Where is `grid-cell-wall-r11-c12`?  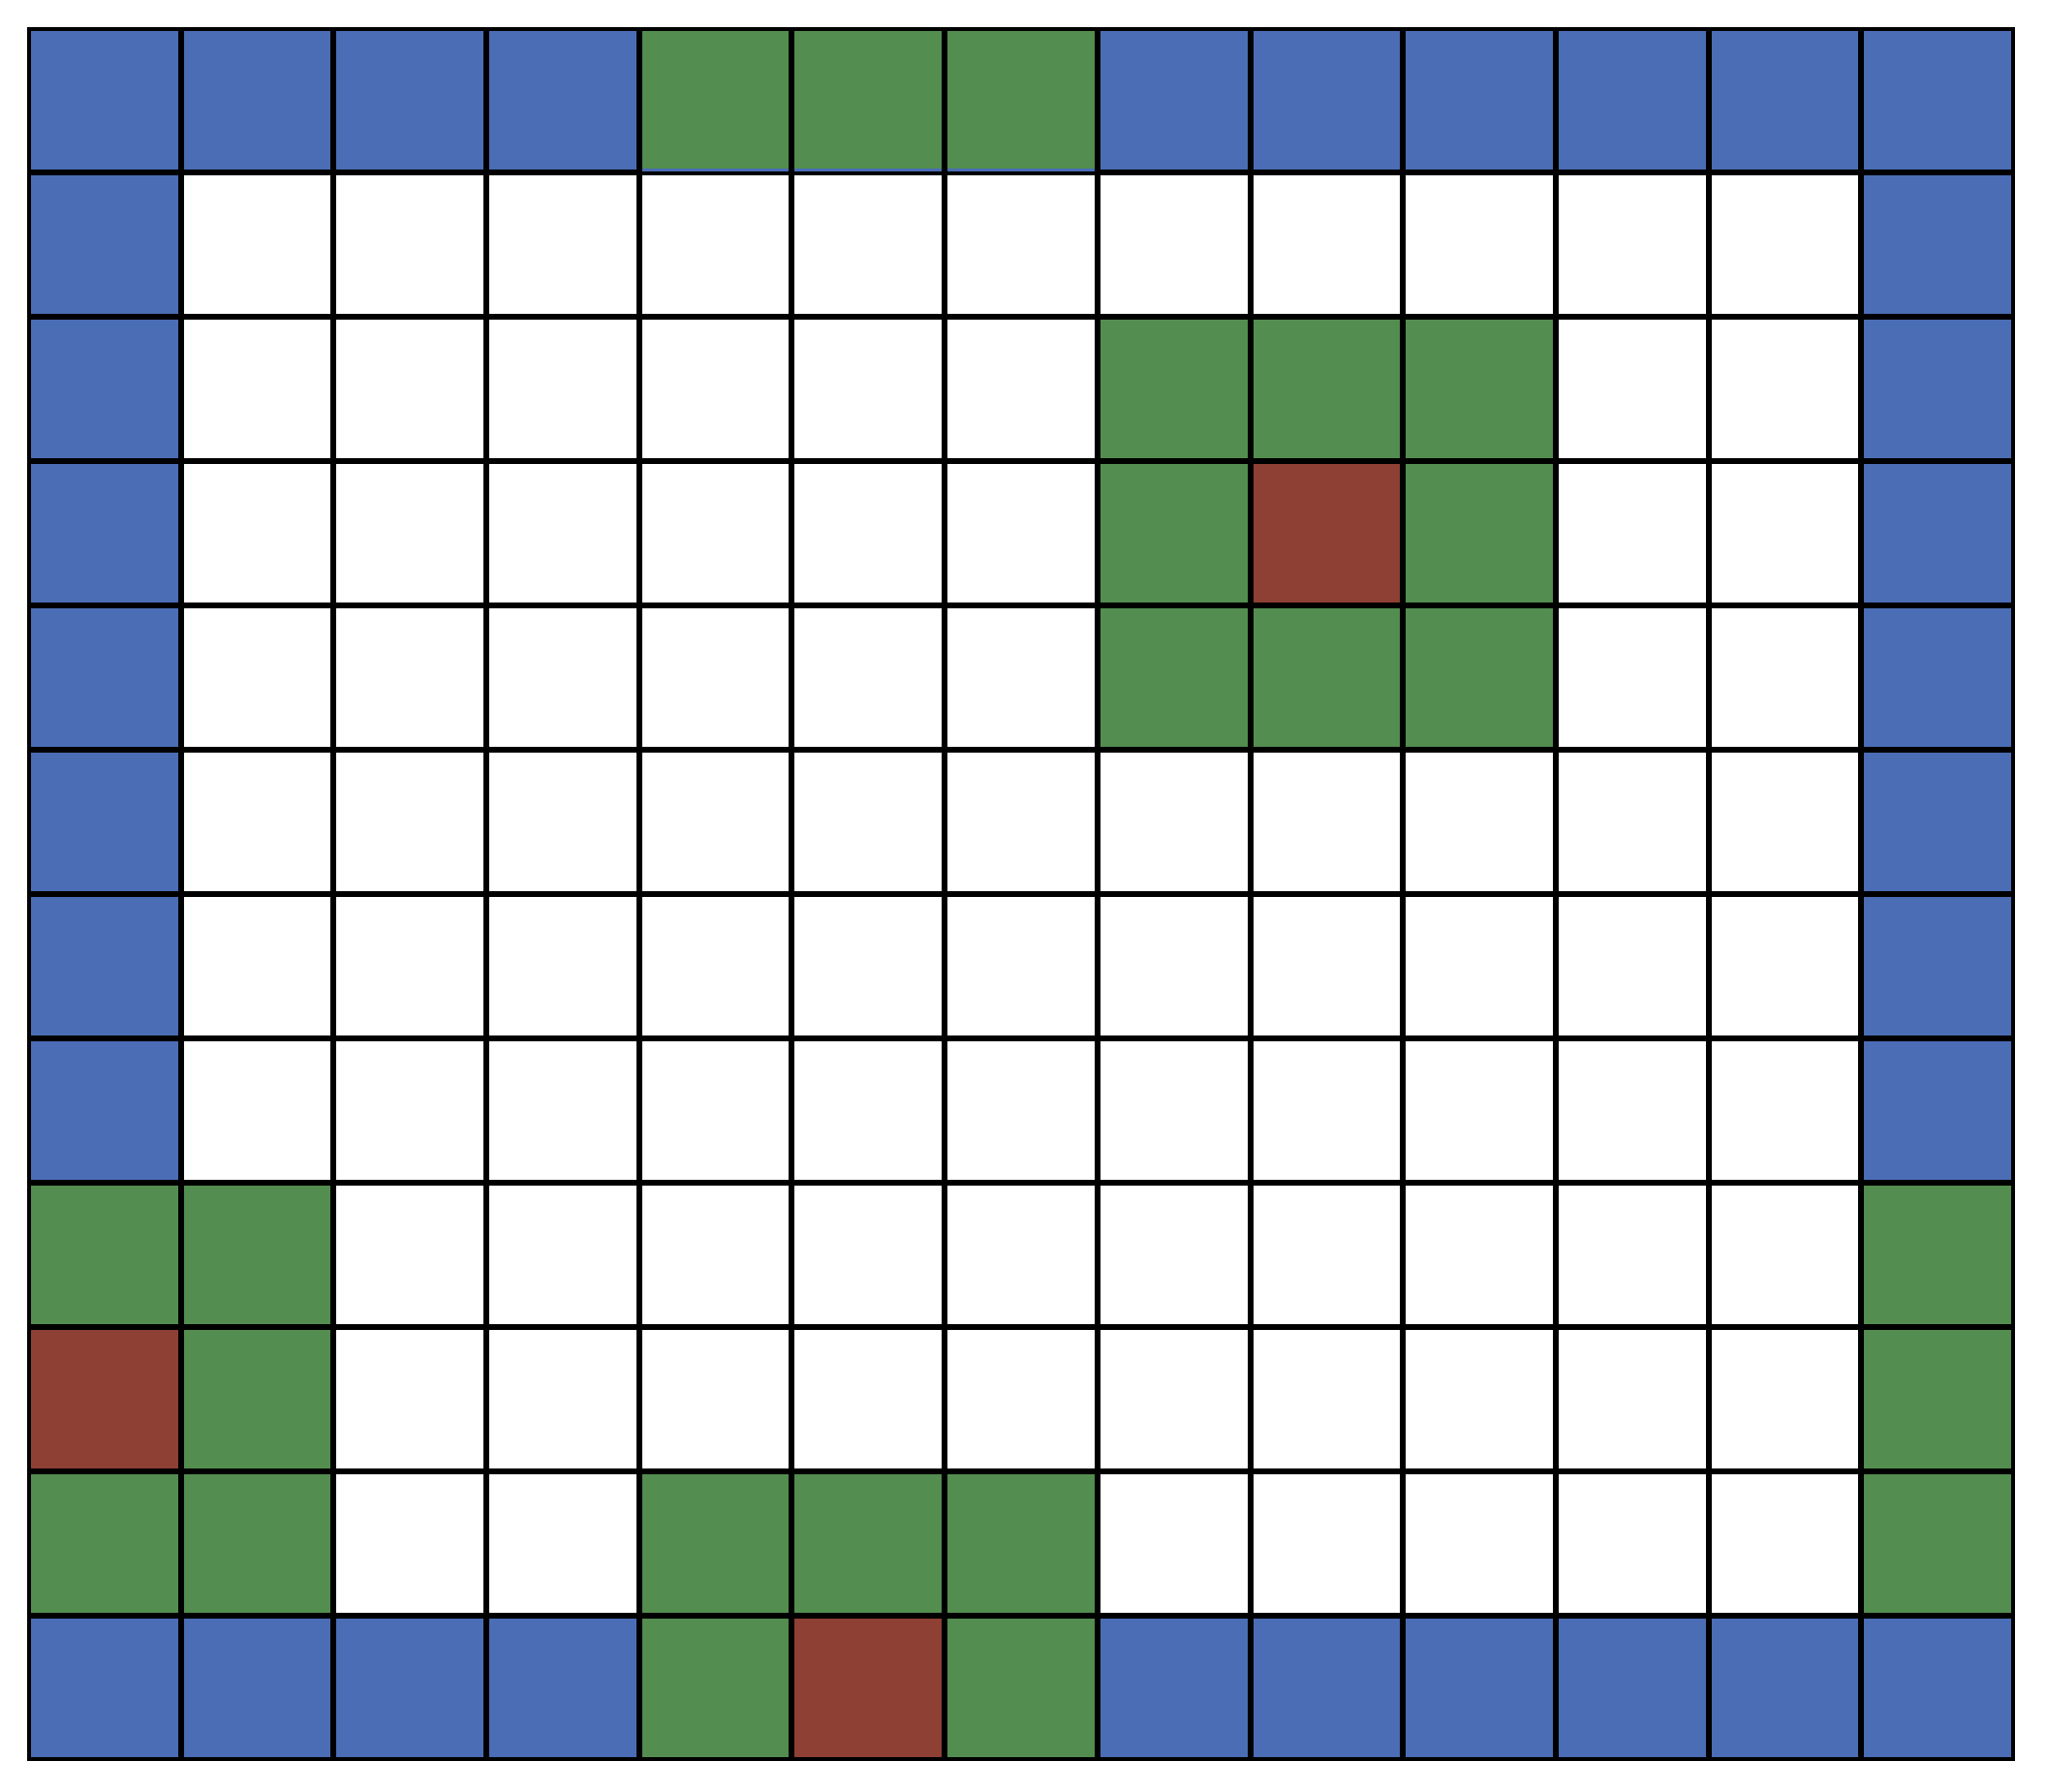
grid-cell-wall-r11-c12 is located at coordinates (1937, 1688).